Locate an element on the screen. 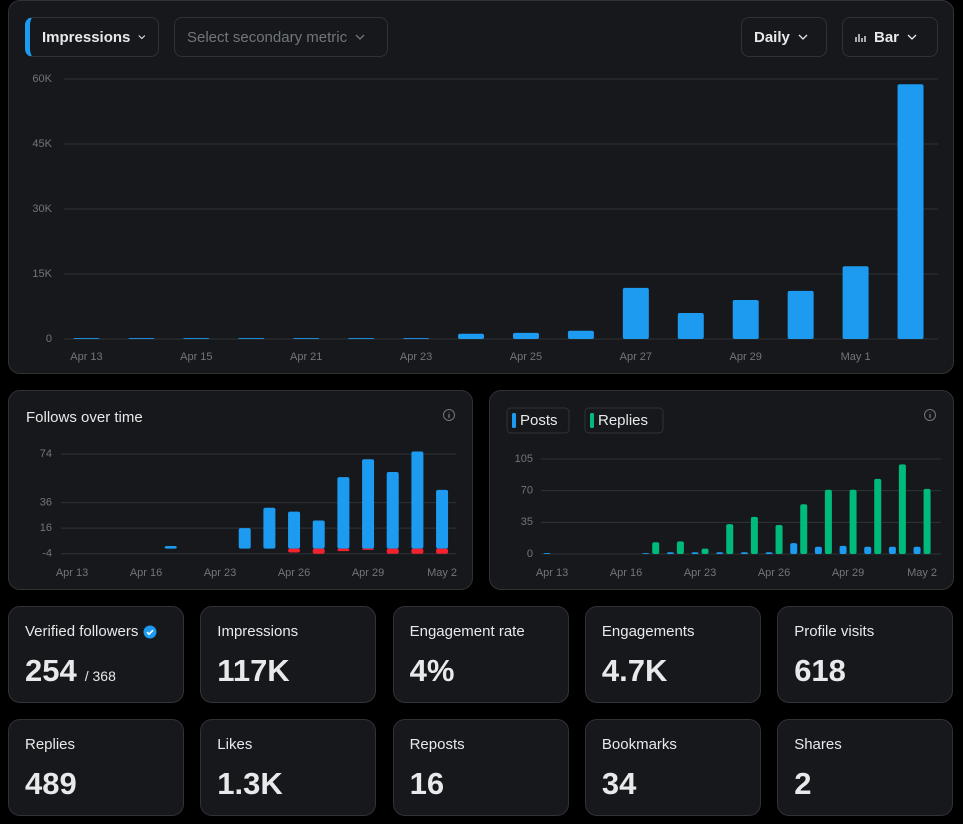  y-tick-label: 105 is located at coordinates (524, 459).